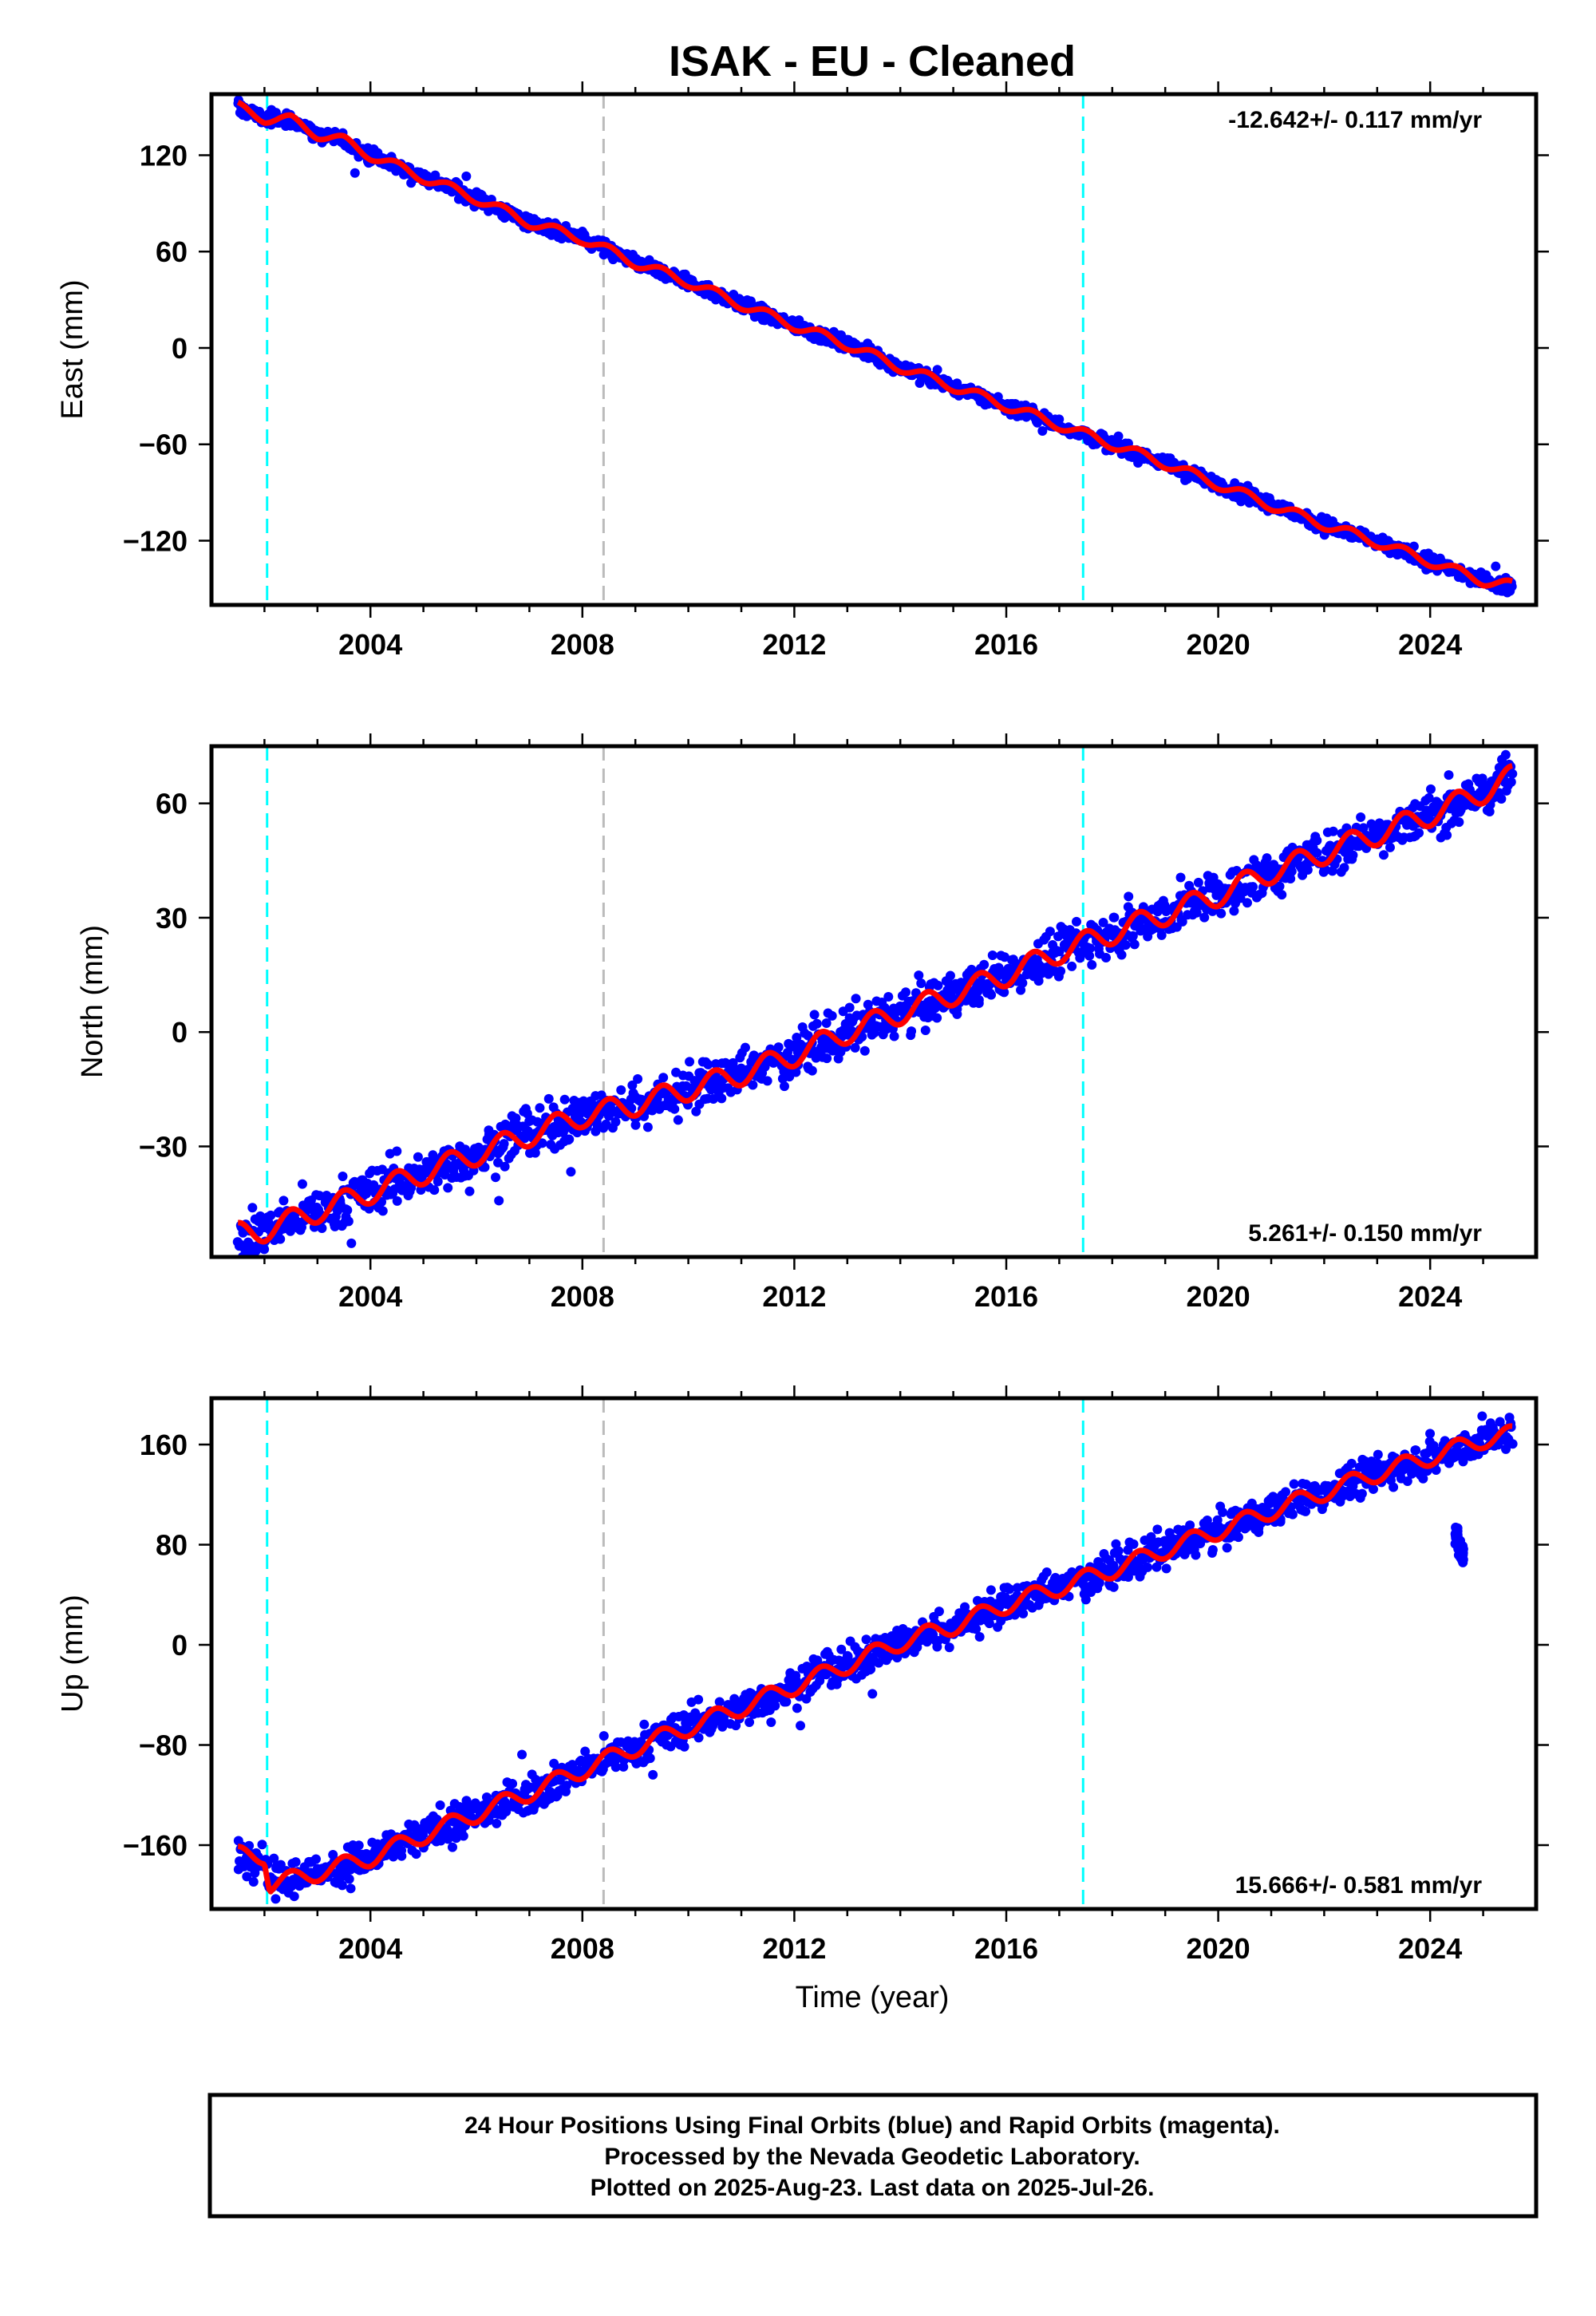  What do you see at coordinates (1006, 644) in the screenshot?
I see `east-x-tick-label: 2016` at bounding box center [1006, 644].